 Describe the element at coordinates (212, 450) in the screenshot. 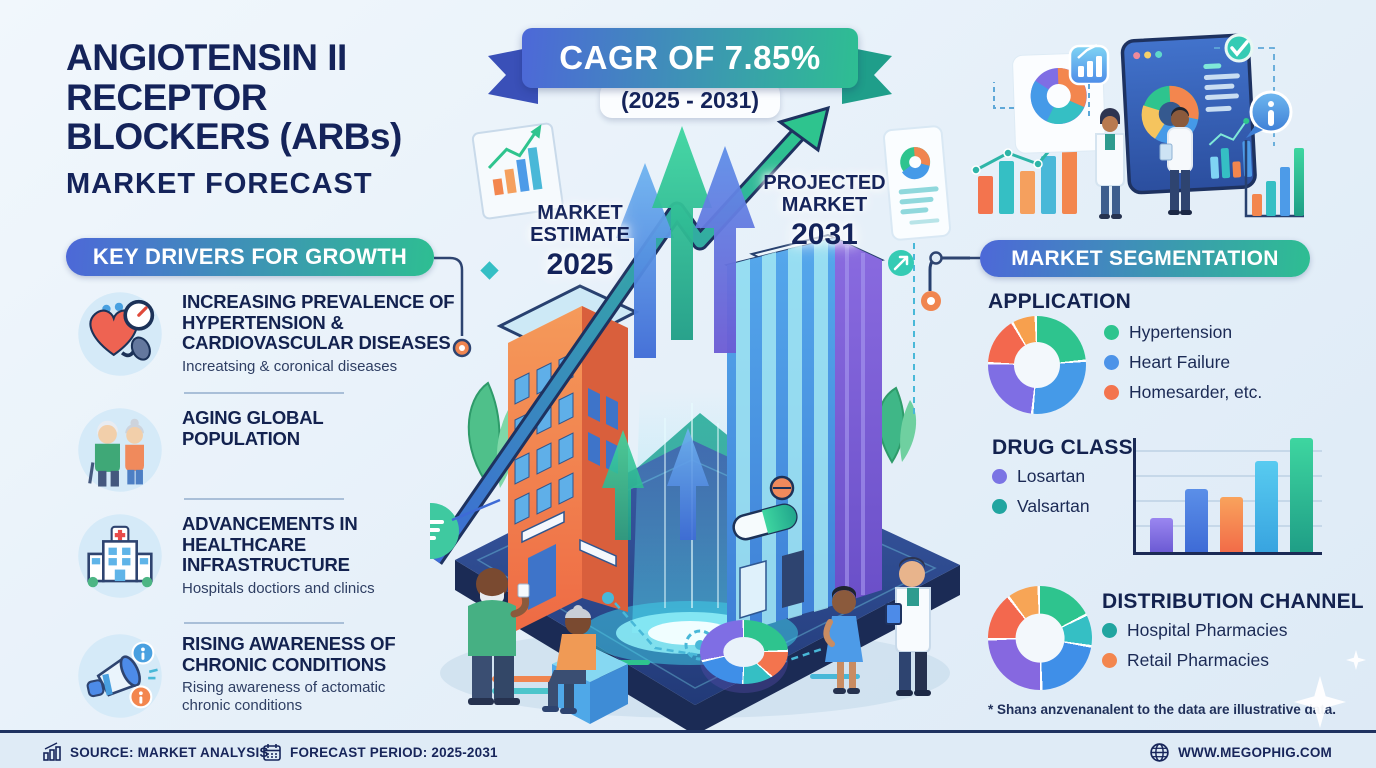

I see `driver-item-aging: AGING GLOBAL POPULATION` at that location.